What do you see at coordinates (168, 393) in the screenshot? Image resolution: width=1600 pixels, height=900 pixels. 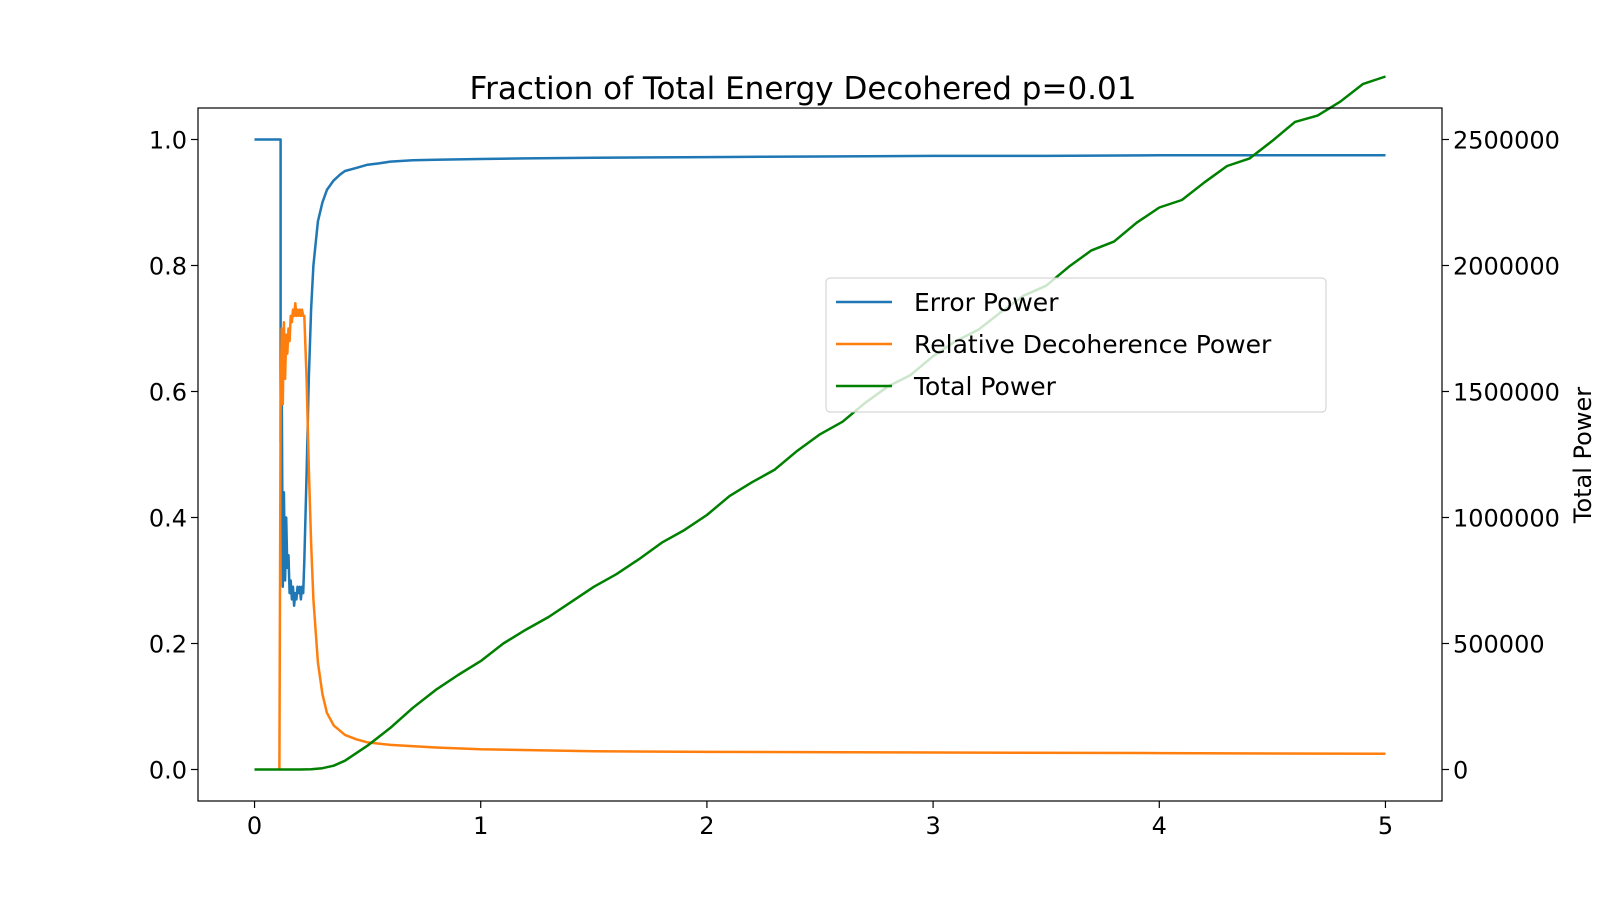 I see `y-tick-label: 0.6` at bounding box center [168, 393].